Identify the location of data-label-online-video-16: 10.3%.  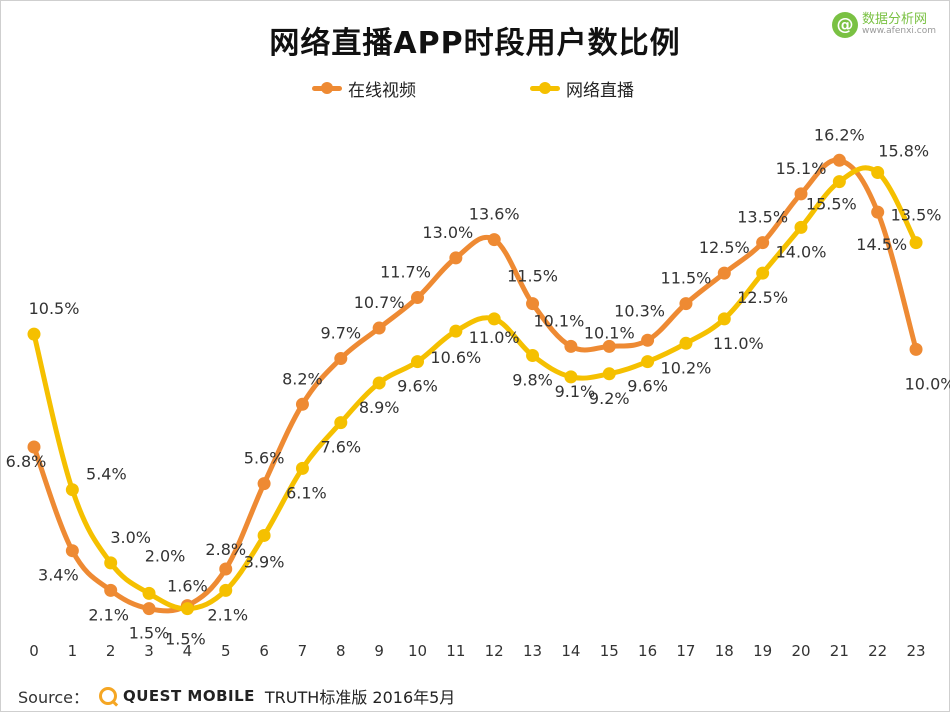
(639, 310).